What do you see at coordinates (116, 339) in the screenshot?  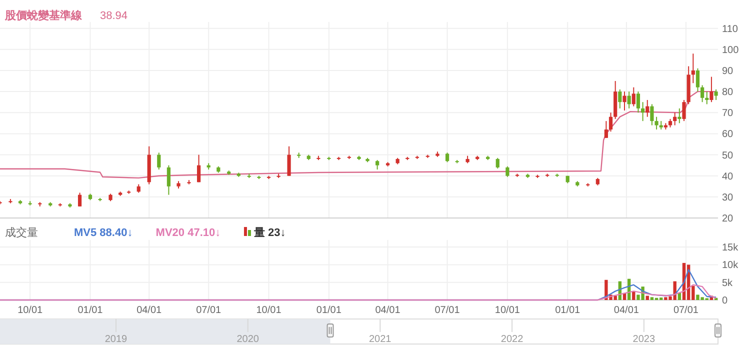 I see `x2-tick-label: 2019` at bounding box center [116, 339].